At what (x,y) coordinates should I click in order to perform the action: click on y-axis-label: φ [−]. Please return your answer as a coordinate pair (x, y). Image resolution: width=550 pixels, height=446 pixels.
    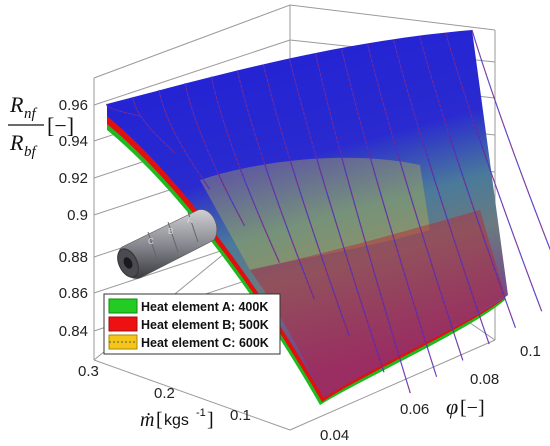
    Looking at the image, I should click on (465, 406).